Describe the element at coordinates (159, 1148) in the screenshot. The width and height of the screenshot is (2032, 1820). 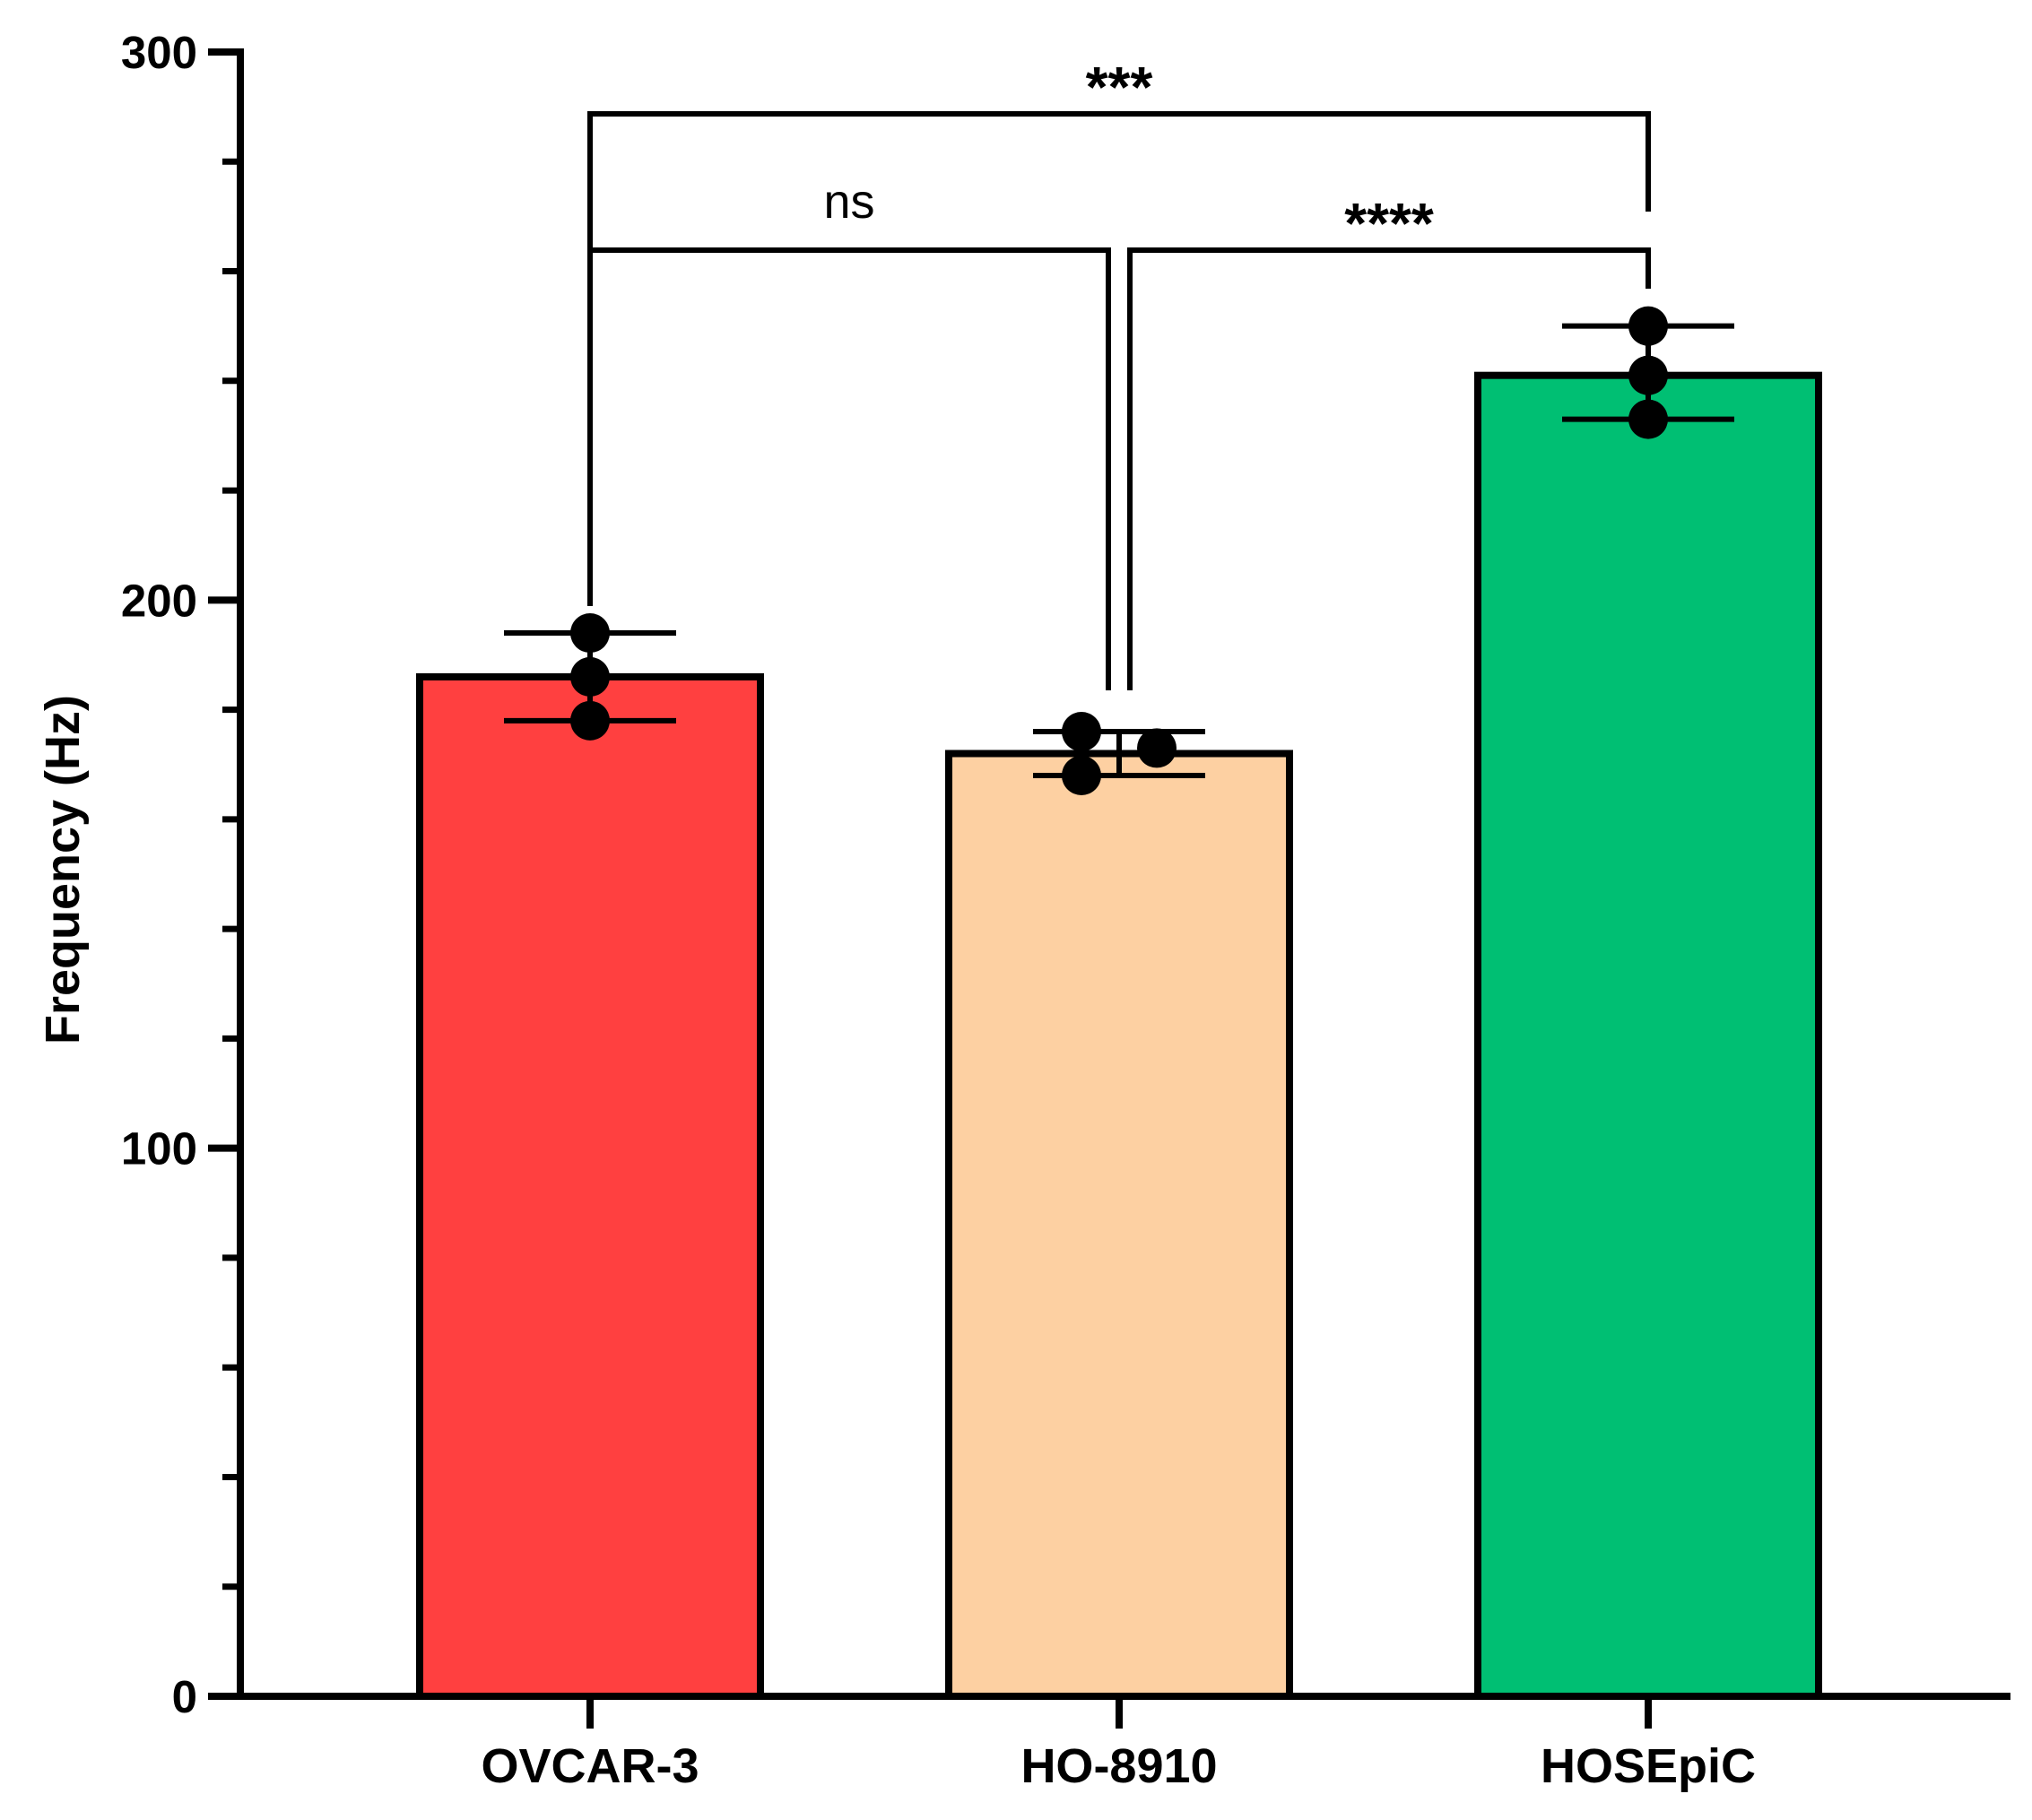
I see `y-tick-label: 100` at that location.